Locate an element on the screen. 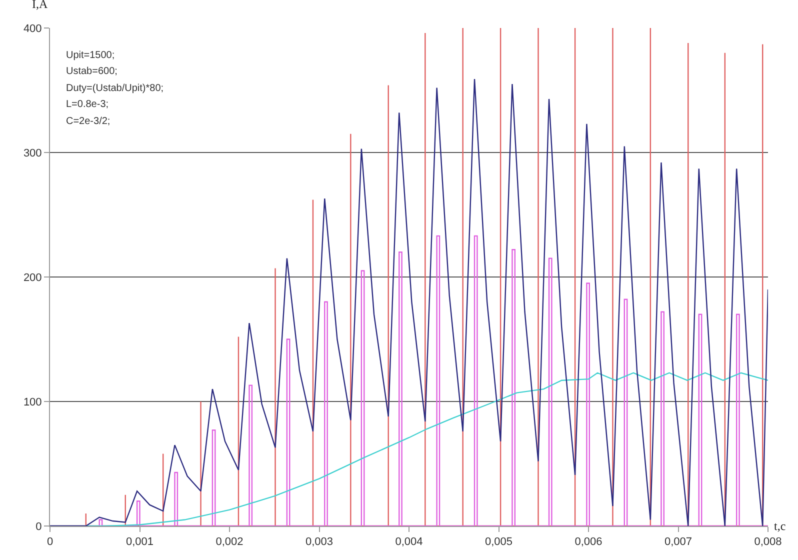 The width and height of the screenshot is (798, 560). annotation: Duty=(Ustab/Upit)*80; is located at coordinates (115, 88).